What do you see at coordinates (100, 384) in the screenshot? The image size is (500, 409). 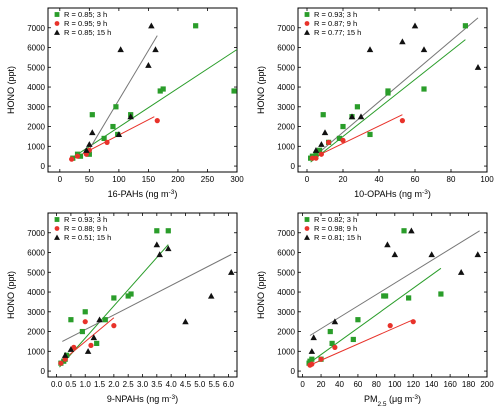 I see `x-tick-label: 1.5` at bounding box center [100, 384].